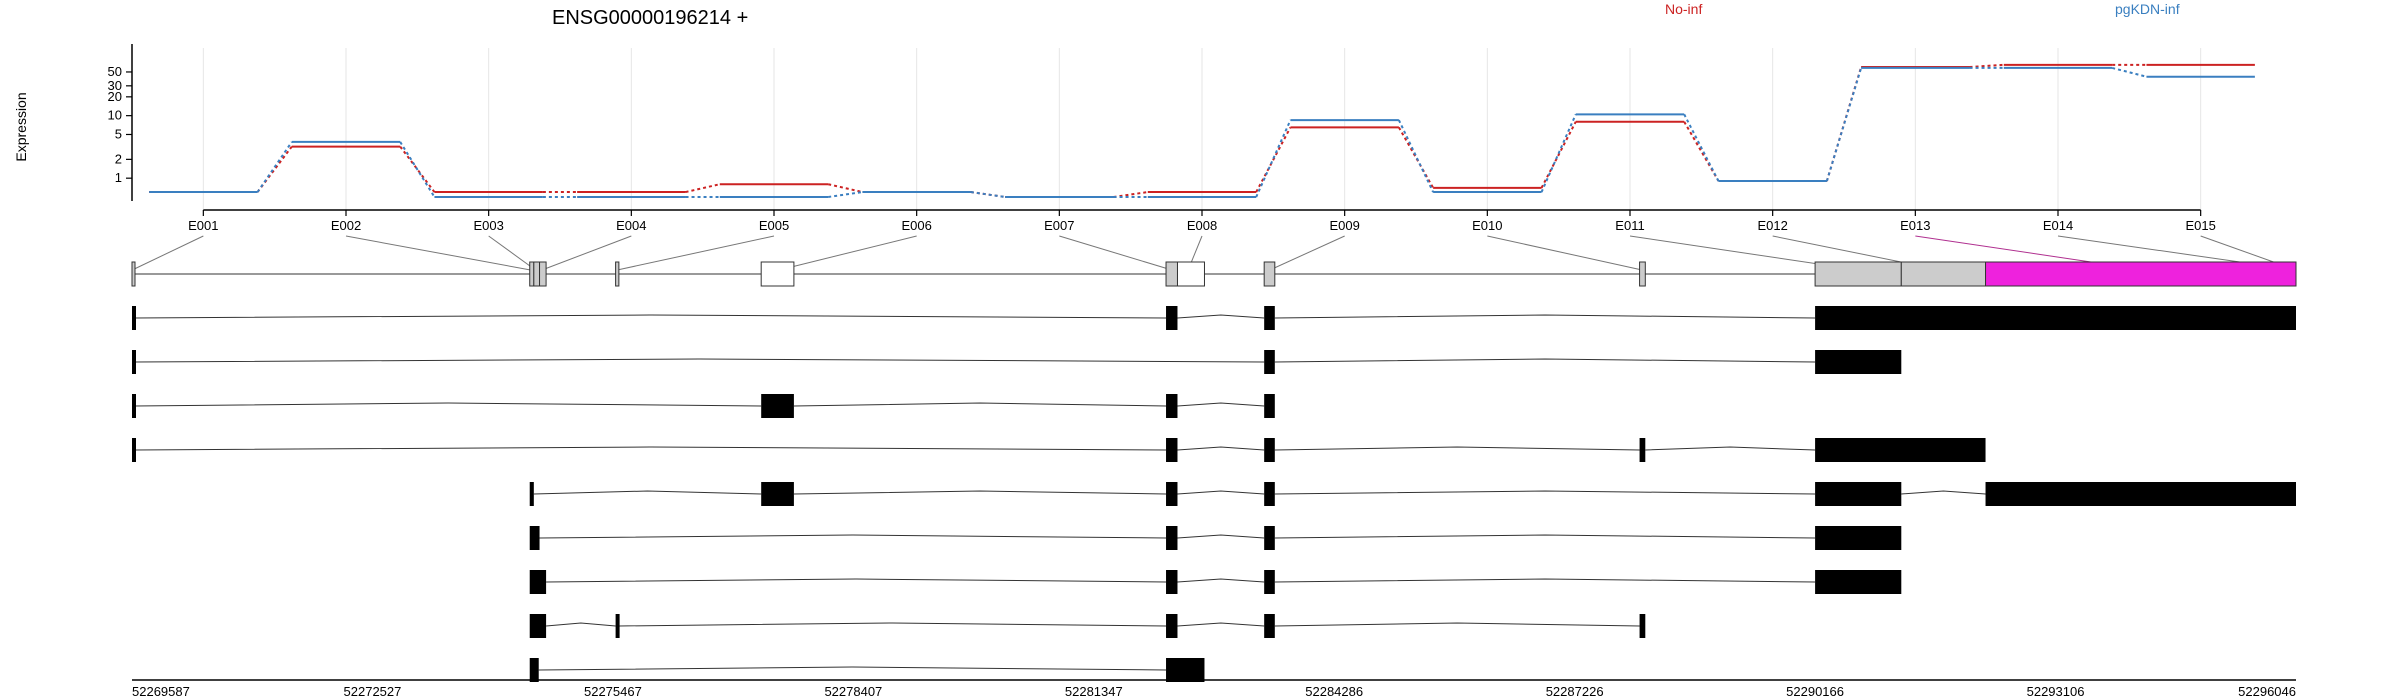 This screenshot has height=700, width=2400. I want to click on x-tick-label-e011: E011, so click(1629, 225).